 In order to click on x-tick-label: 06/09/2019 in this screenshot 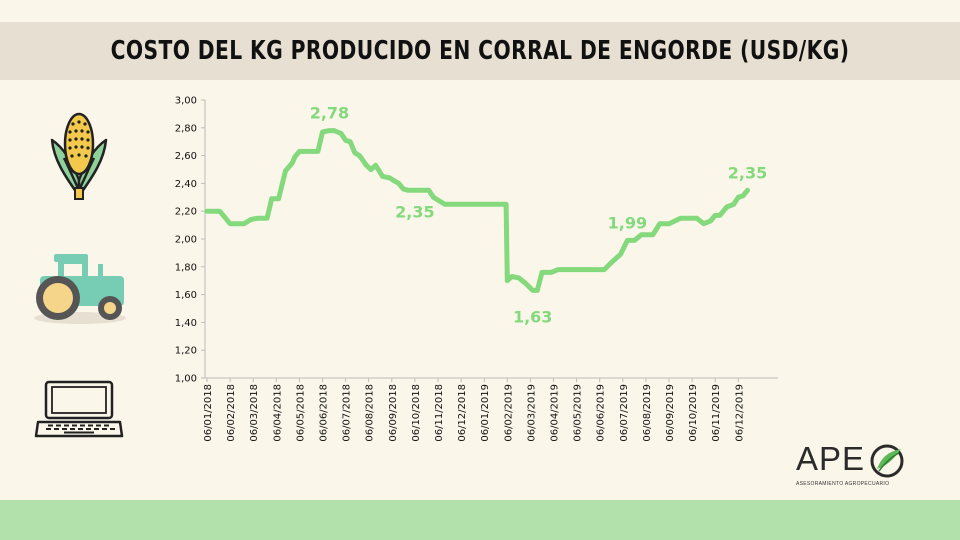, I will do `click(670, 413)`.